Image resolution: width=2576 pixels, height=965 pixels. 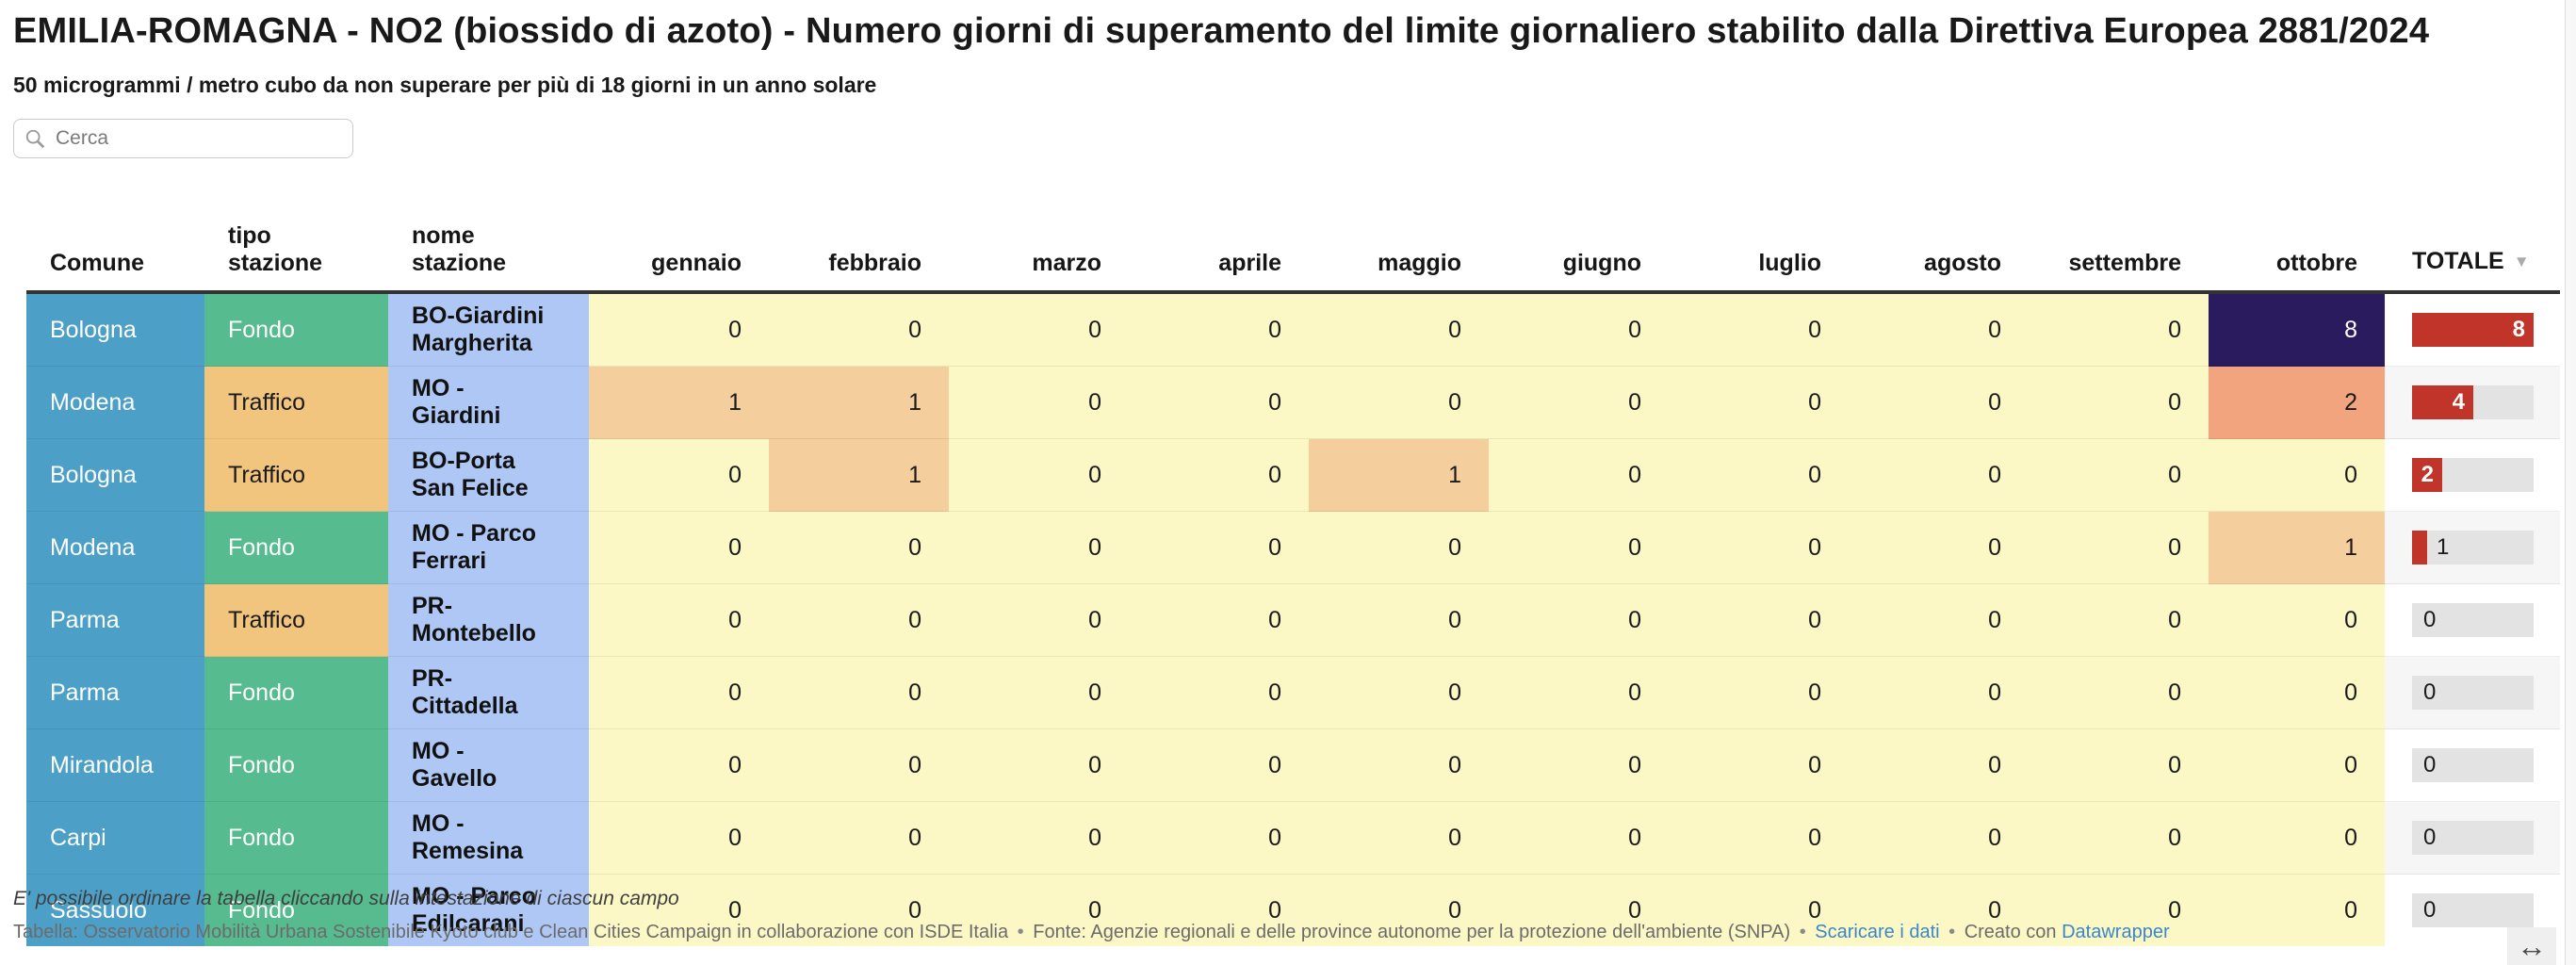 I want to click on sort-desc-icon: ▼, so click(x=2521, y=261).